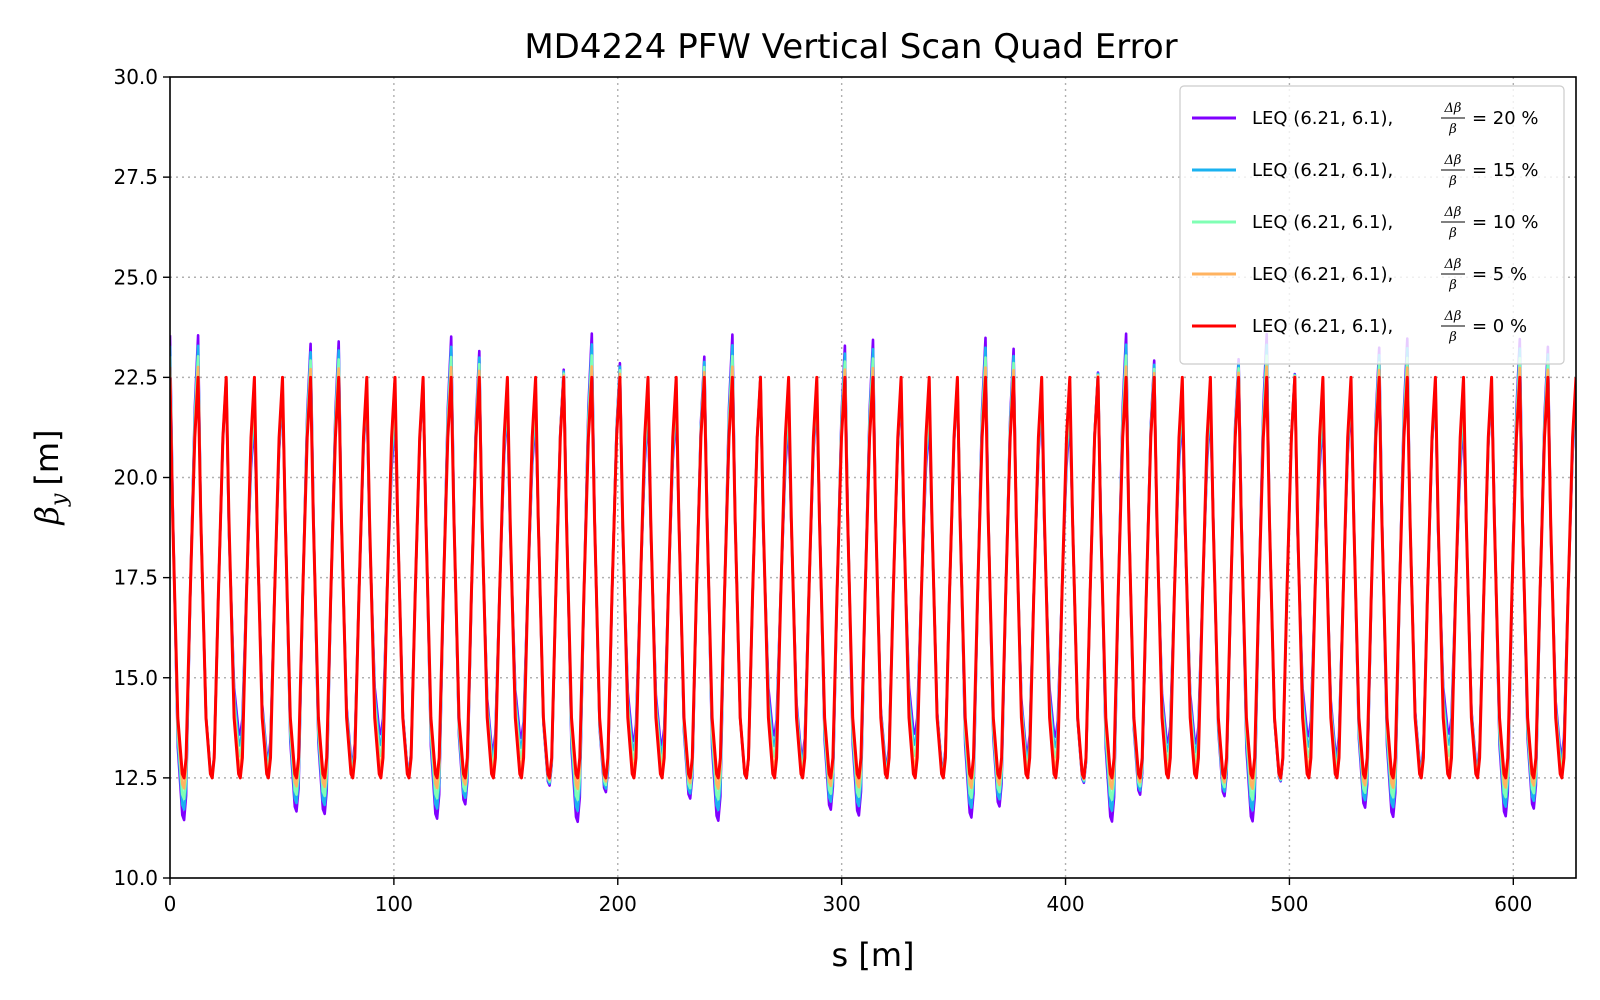 This screenshot has height=1000, width=1600. I want to click on legend-label-suffix: = 20 %, so click(1505, 118).